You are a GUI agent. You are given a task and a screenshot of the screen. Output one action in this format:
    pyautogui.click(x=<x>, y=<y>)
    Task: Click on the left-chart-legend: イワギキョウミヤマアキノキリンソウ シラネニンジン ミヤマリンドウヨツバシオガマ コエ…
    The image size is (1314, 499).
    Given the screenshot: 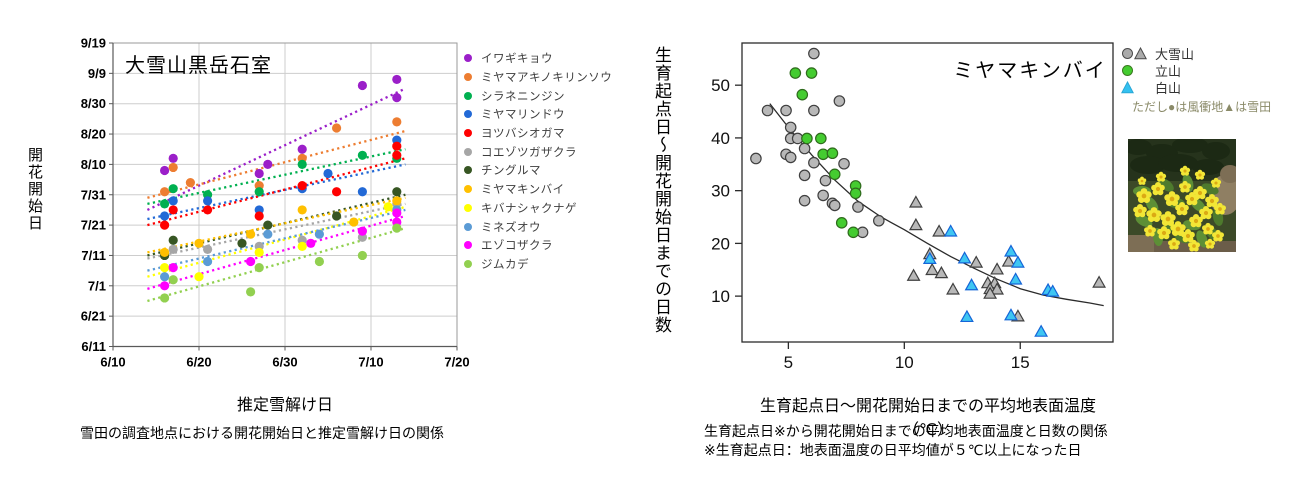 What is the action you would take?
    pyautogui.click(x=538, y=161)
    